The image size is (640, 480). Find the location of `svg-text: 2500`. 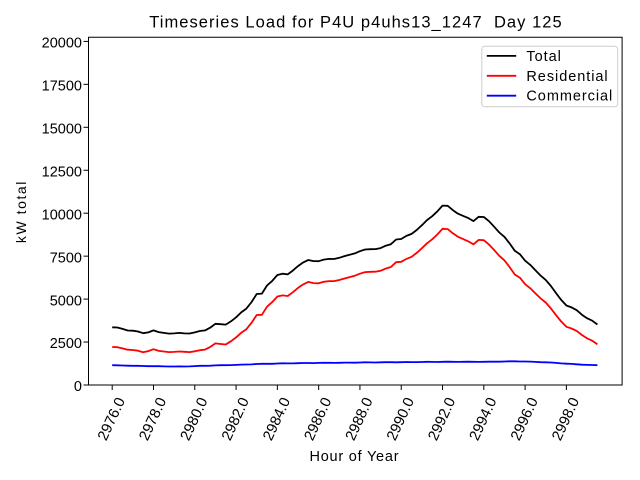

svg-text: 2500 is located at coordinates (66, 344).